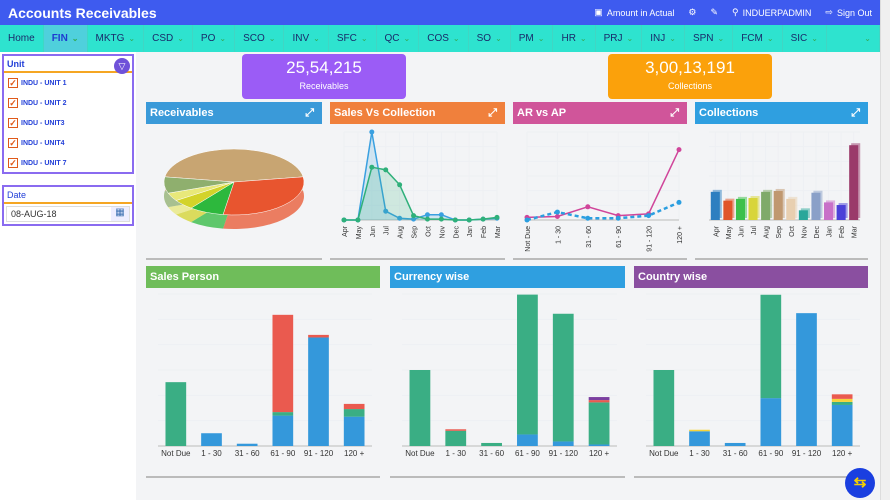 The height and width of the screenshot is (500, 890). I want to click on nav-item-fcm: FCM ⌄, so click(758, 38).